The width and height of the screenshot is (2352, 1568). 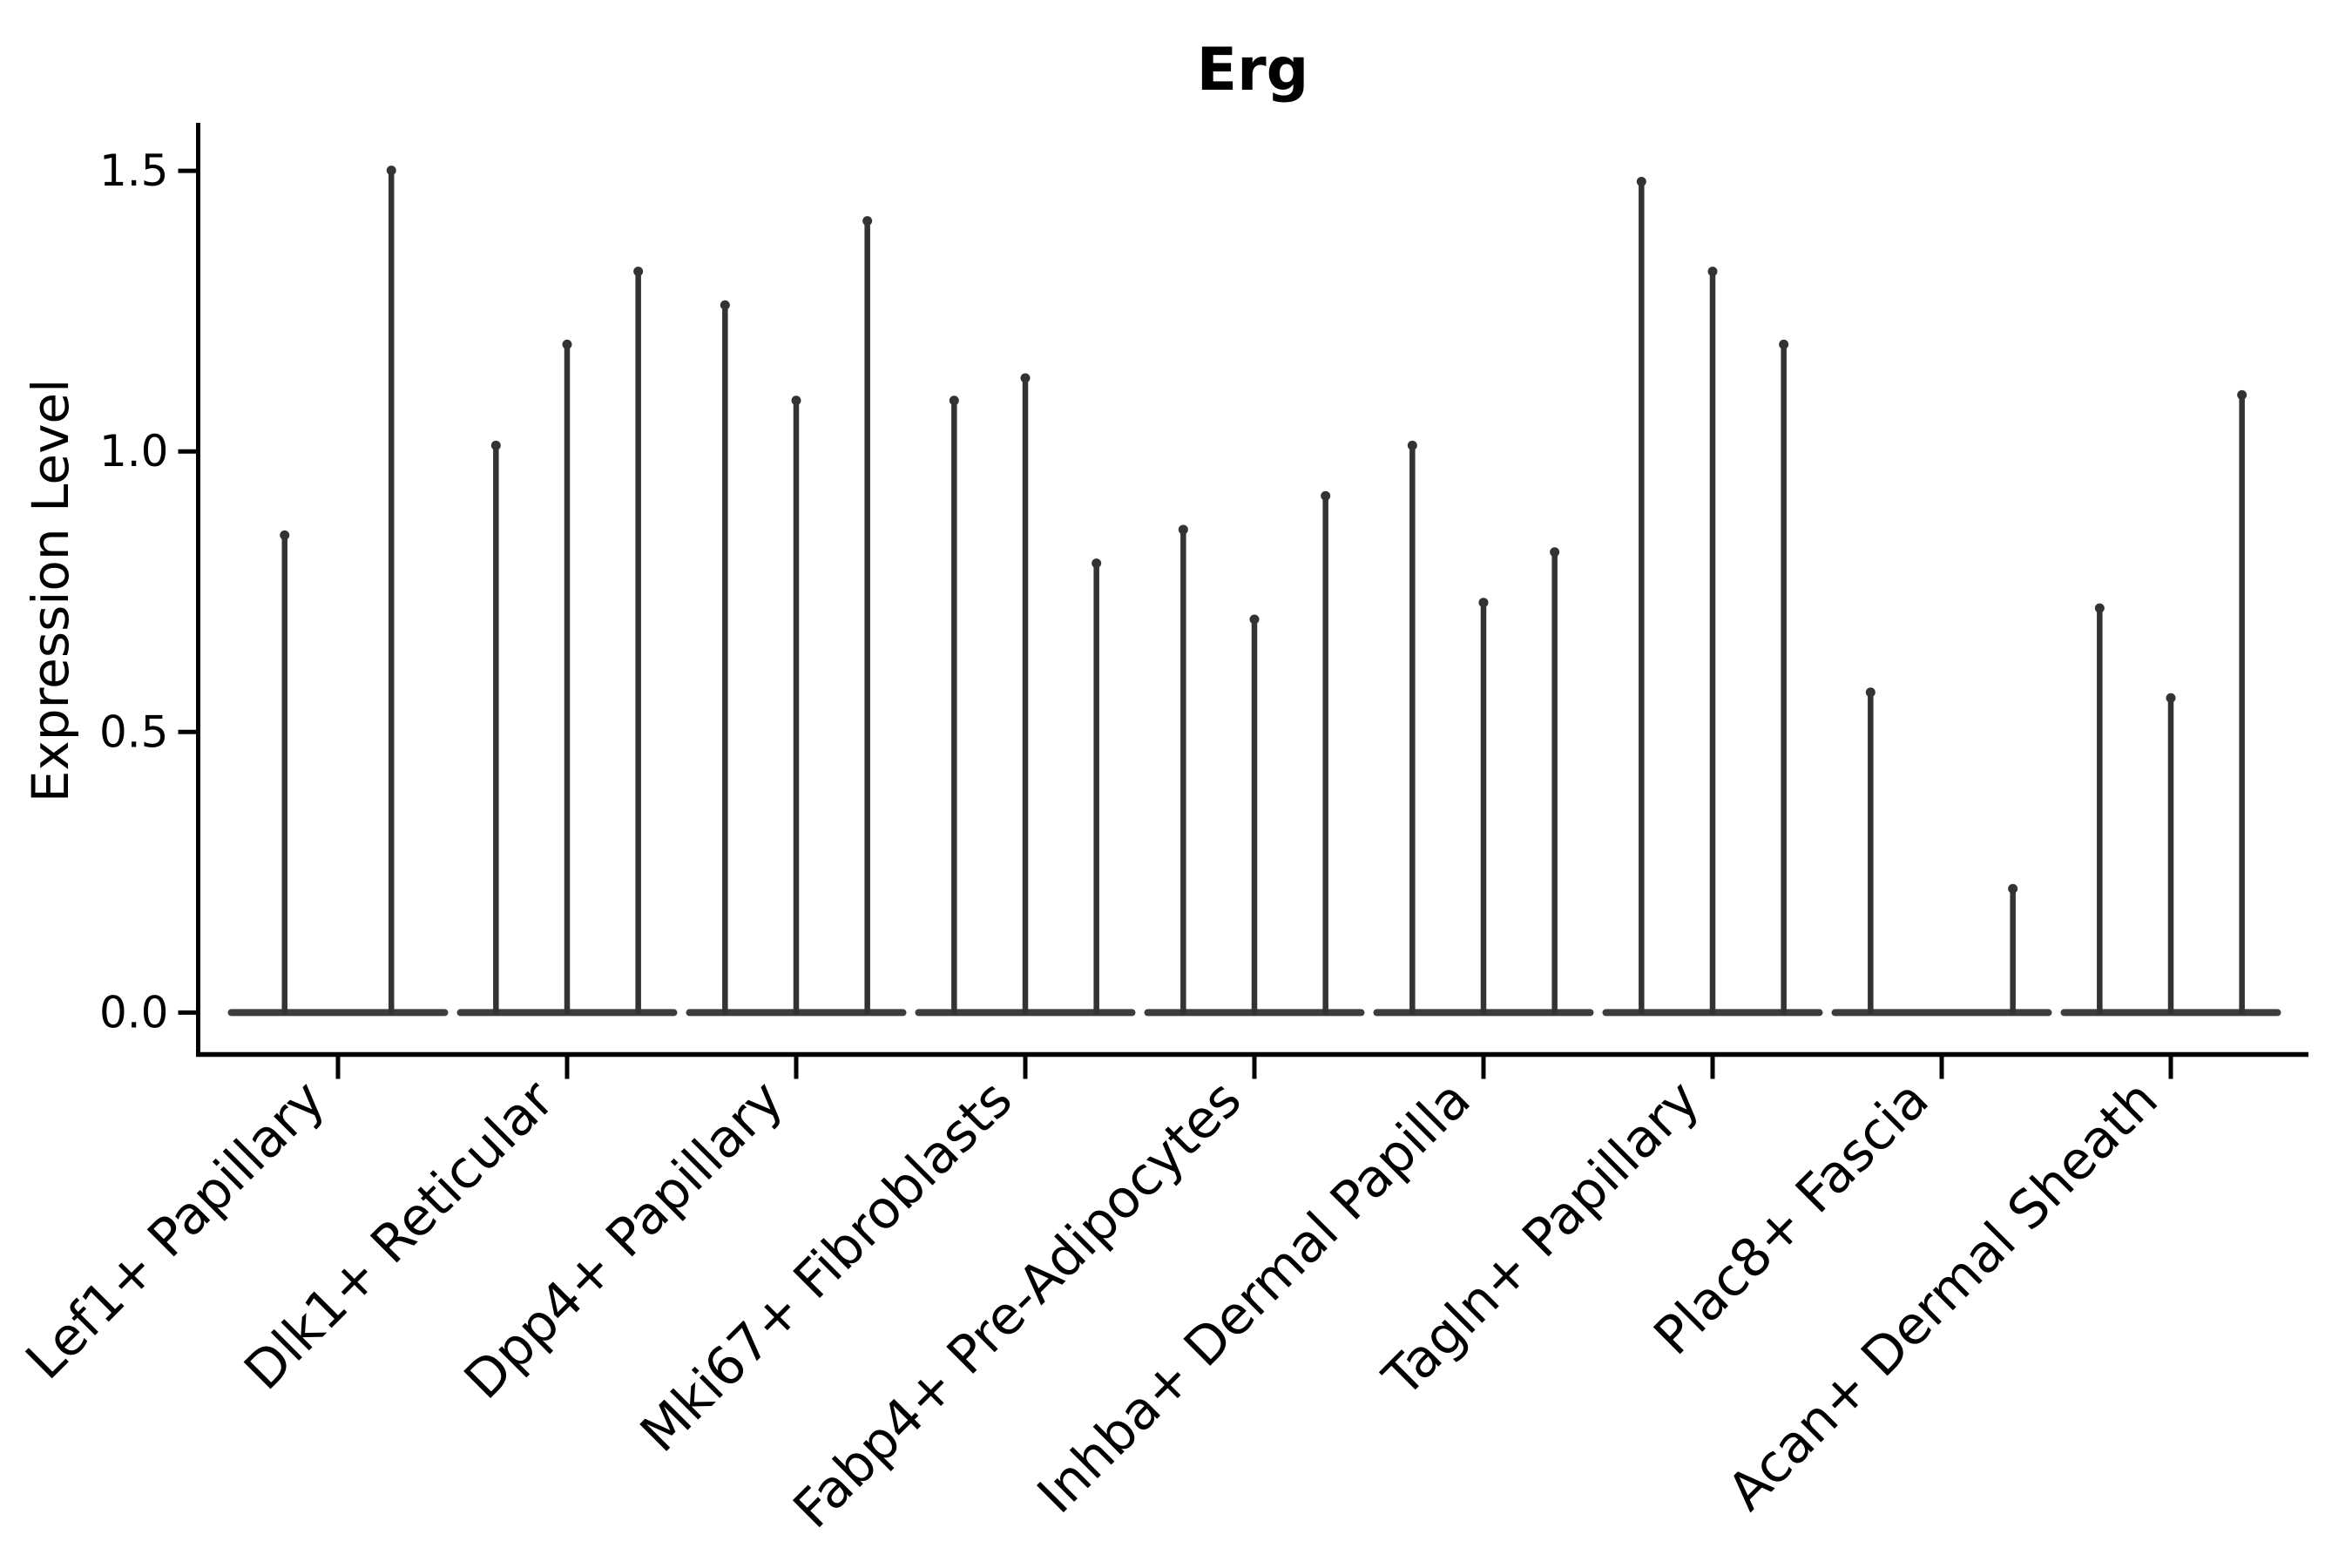 What do you see at coordinates (134, 1012) in the screenshot?
I see `y-tick-label: 0.0` at bounding box center [134, 1012].